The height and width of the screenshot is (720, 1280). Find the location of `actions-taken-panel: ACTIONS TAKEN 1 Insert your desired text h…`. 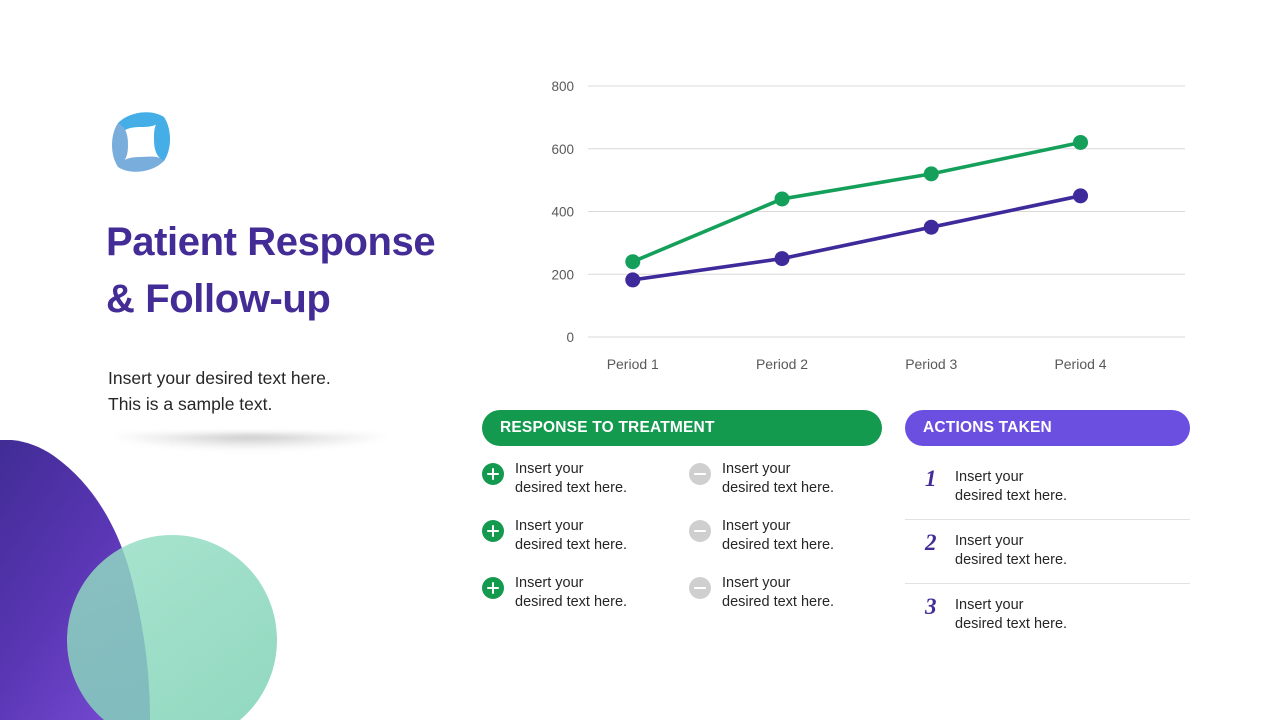

actions-taken-panel: ACTIONS TAKEN 1 Insert your desired text h… is located at coordinates (1047, 528).